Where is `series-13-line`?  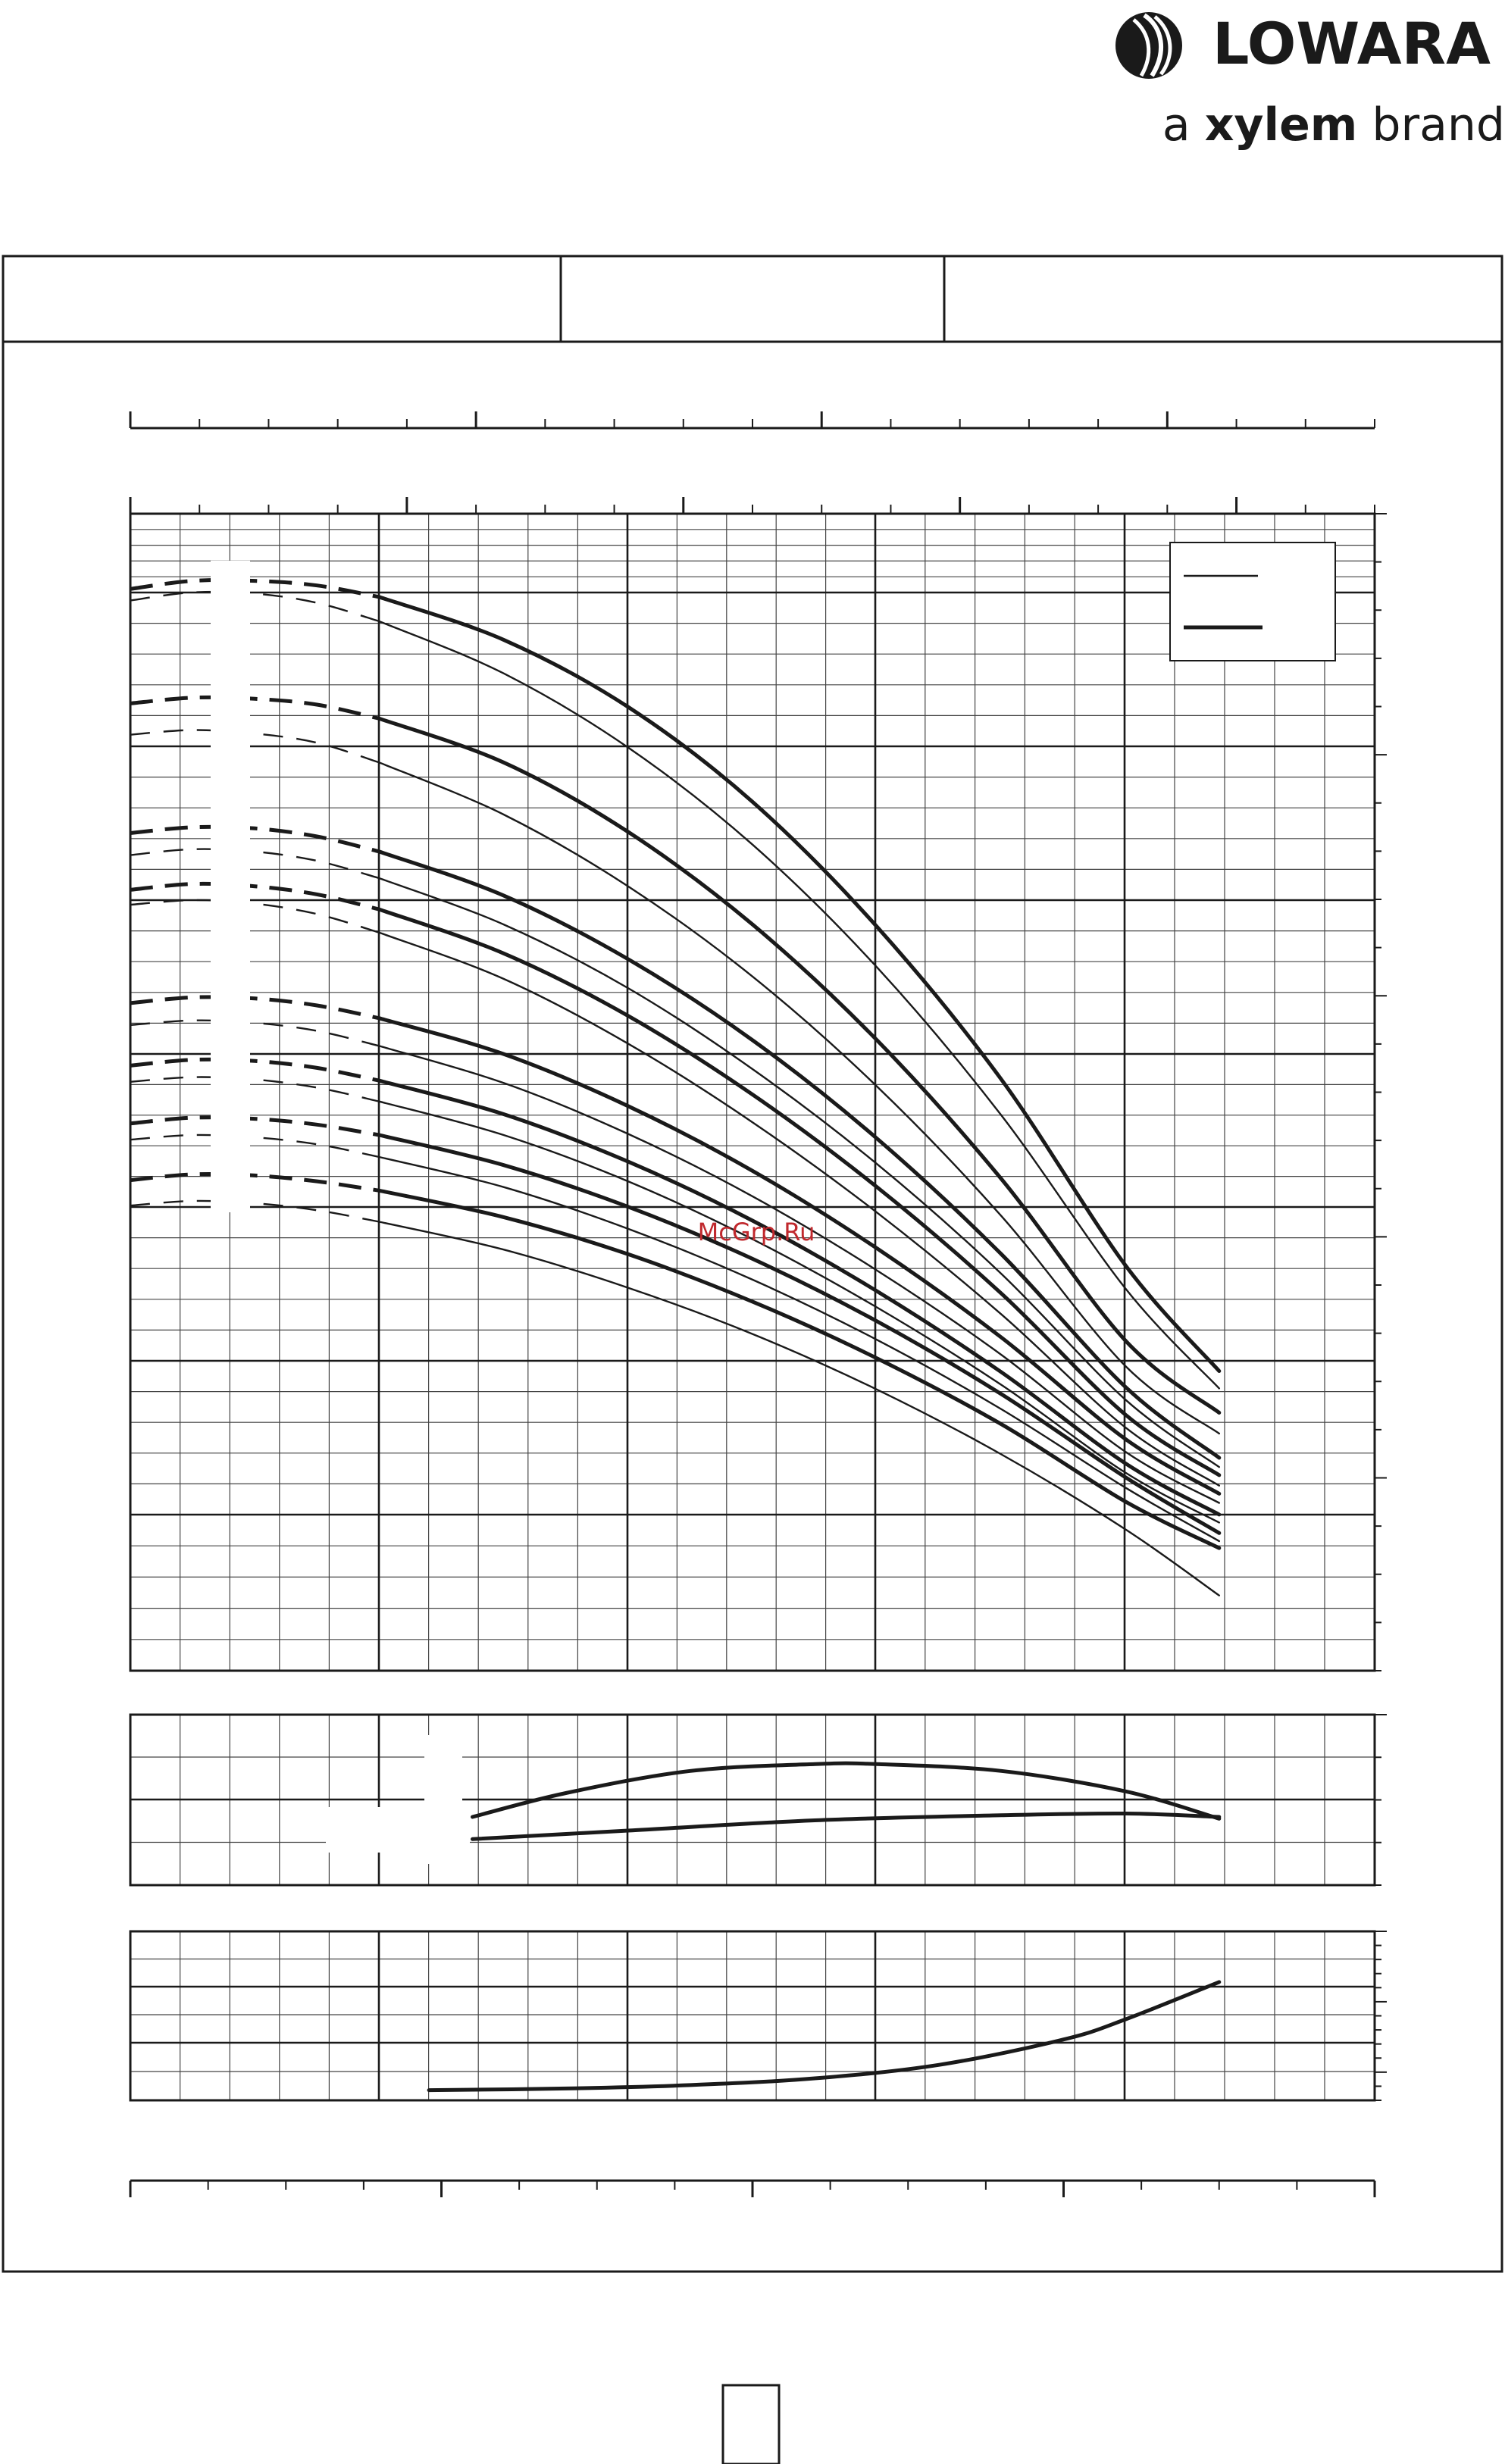 series-13-line is located at coordinates (799, 1349).